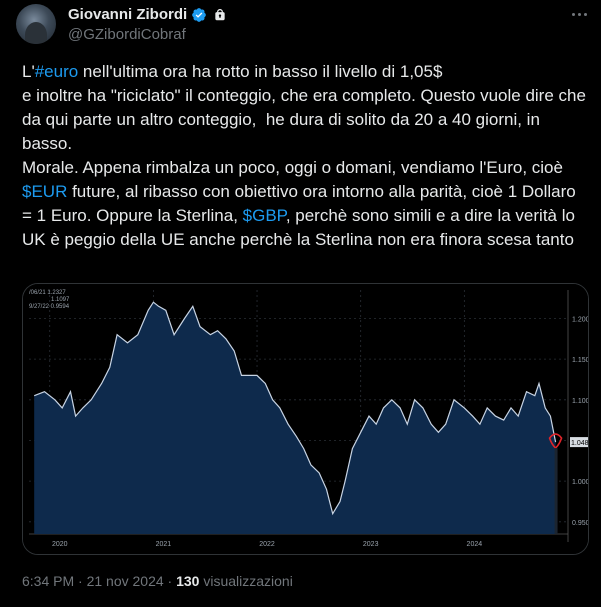 The image size is (601, 607). What do you see at coordinates (580, 482) in the screenshot?
I see `y-tick-label: 1.000` at bounding box center [580, 482].